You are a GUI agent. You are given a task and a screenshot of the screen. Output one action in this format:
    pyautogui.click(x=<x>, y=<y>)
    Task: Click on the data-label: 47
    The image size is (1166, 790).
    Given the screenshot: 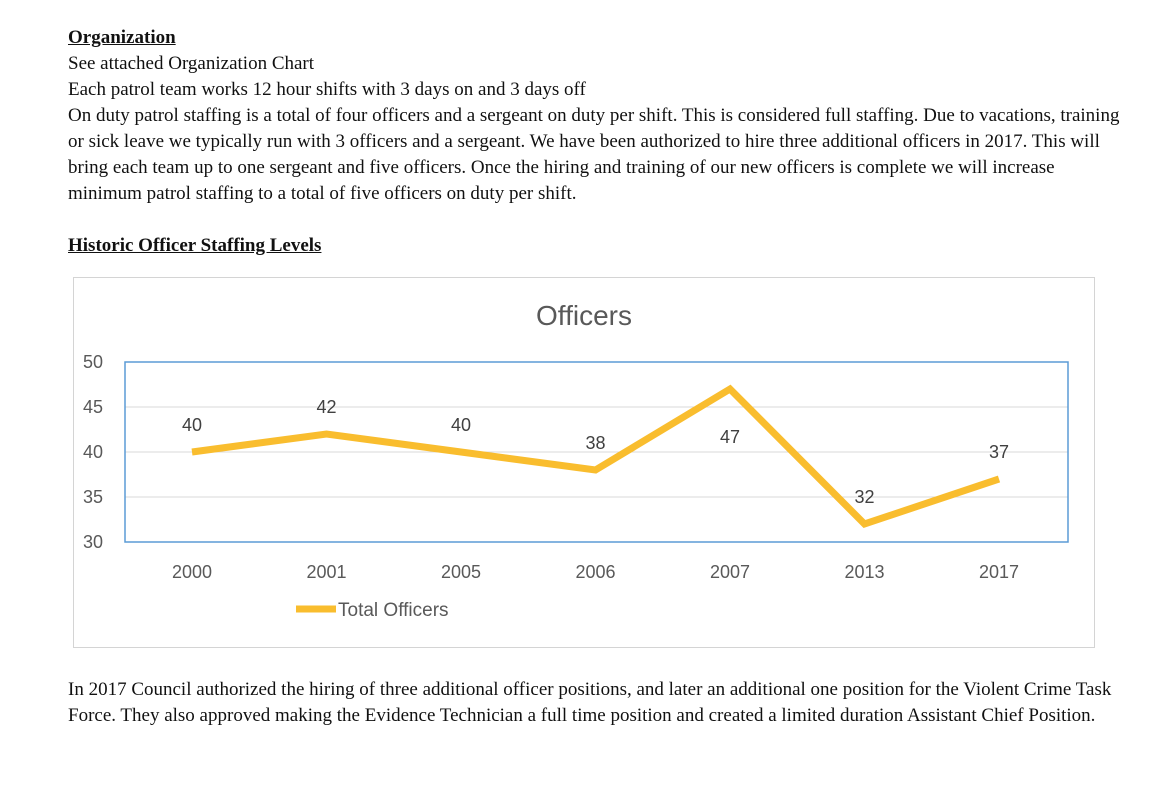 What is the action you would take?
    pyautogui.click(x=730, y=437)
    